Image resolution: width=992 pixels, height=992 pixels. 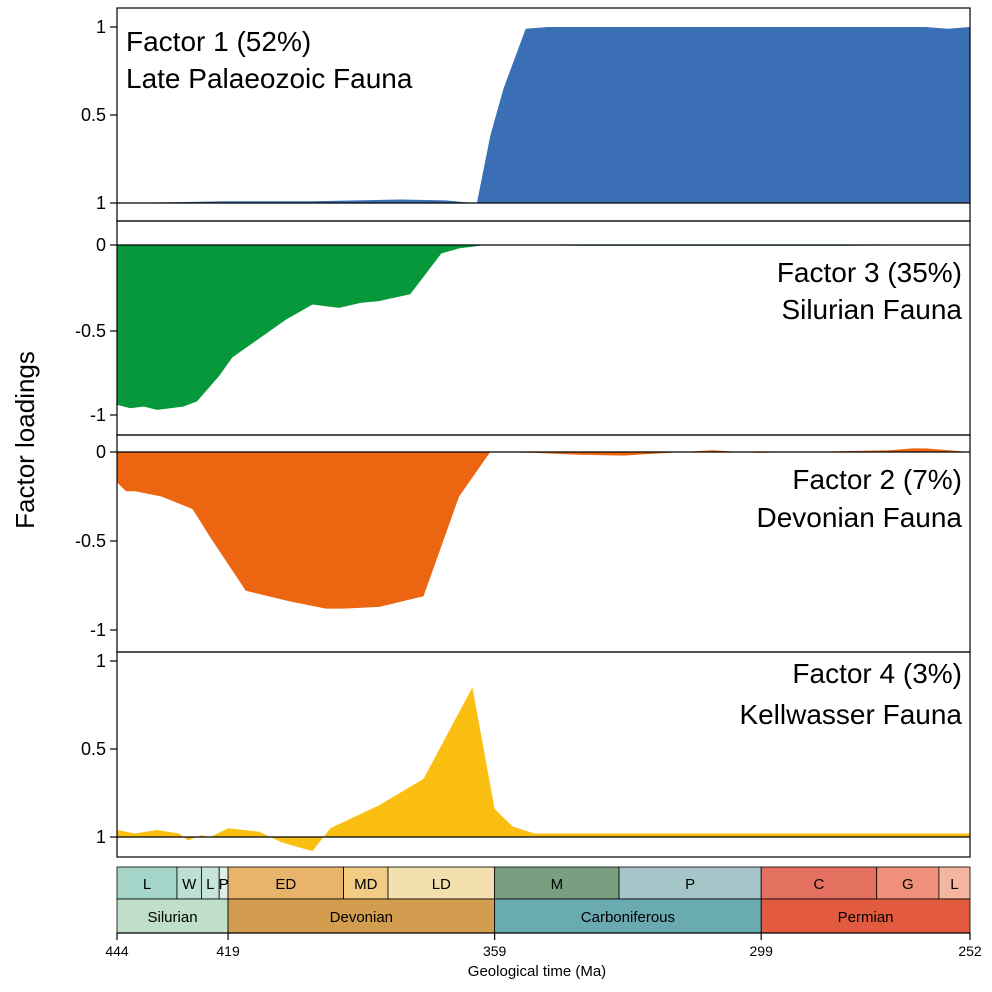 I want to click on stage-label: W, so click(x=189, y=884).